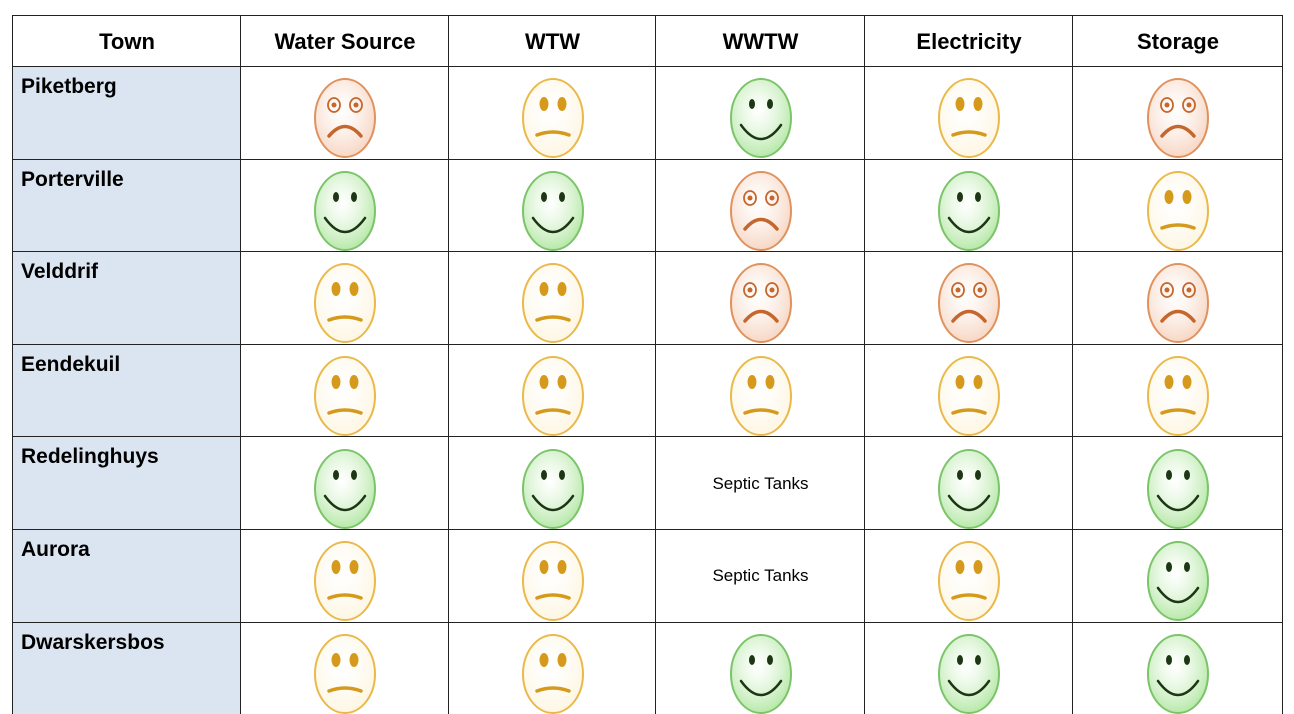 The width and height of the screenshot is (1294, 714). Describe the element at coordinates (126, 298) in the screenshot. I see `town-cell: Velddrif` at that location.